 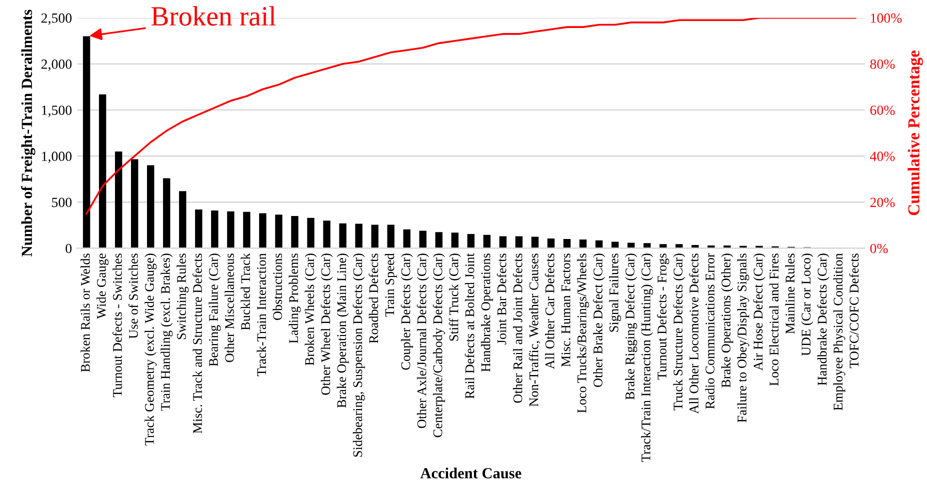 I want to click on x-tick-label: Loco Trucks/Bearings/Wheels, so click(x=583, y=333).